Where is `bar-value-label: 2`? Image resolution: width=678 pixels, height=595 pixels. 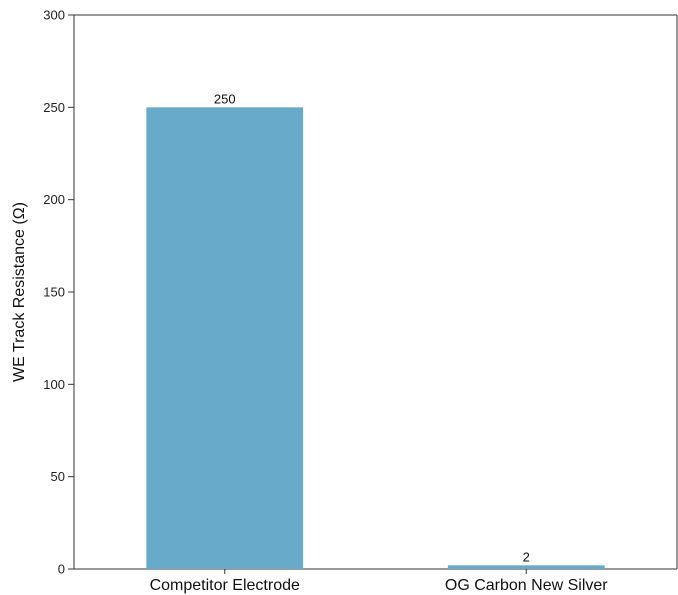 bar-value-label: 2 is located at coordinates (526, 556).